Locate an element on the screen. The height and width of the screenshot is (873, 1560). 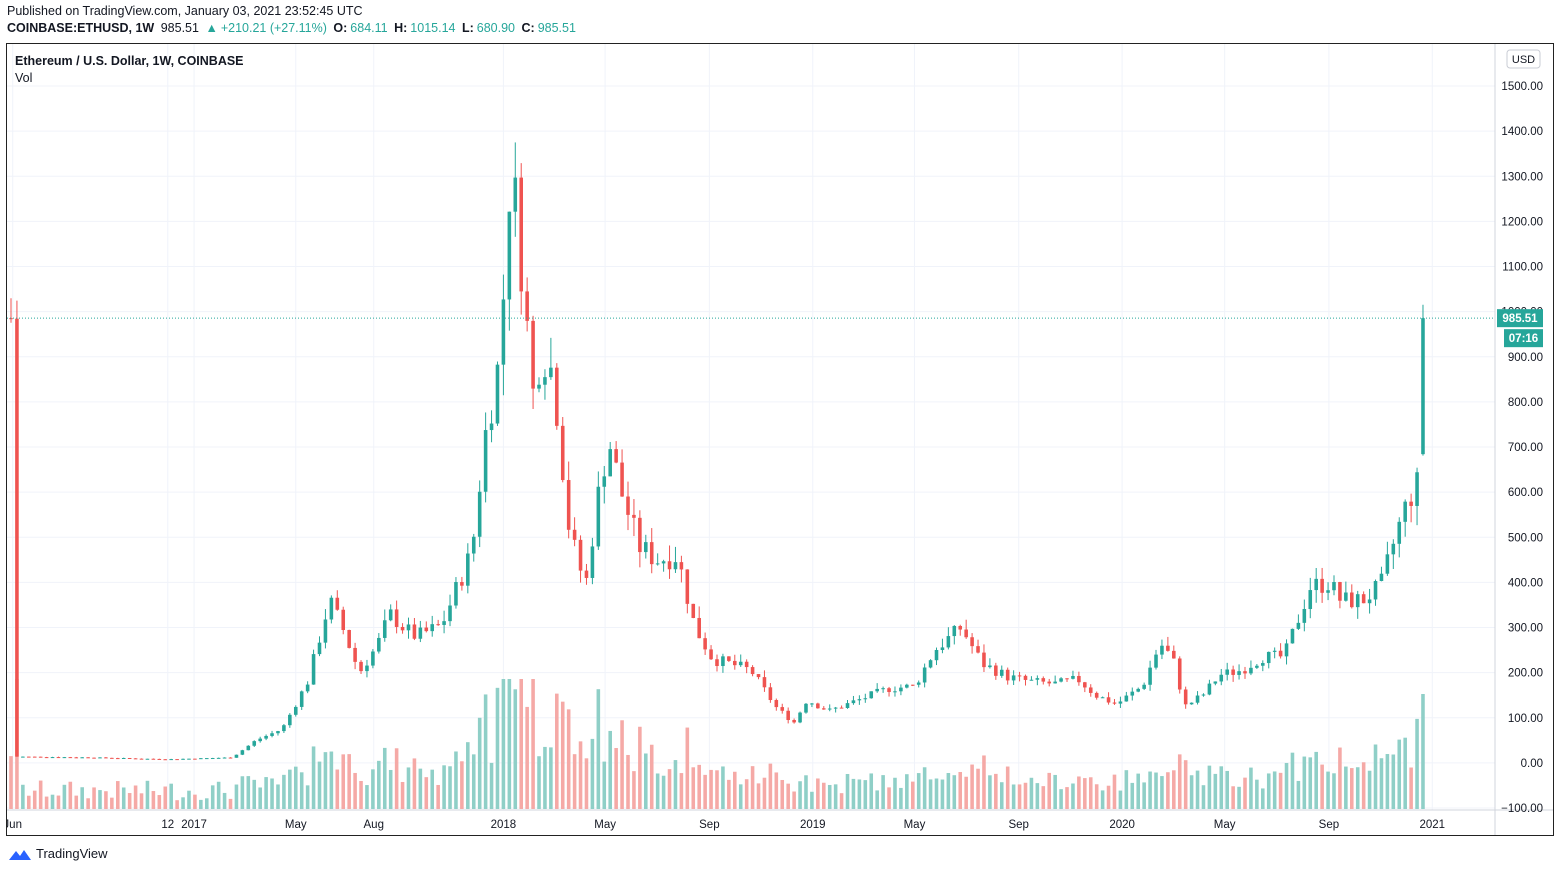
y-tick-label: 600.00 is located at coordinates (1525, 493).